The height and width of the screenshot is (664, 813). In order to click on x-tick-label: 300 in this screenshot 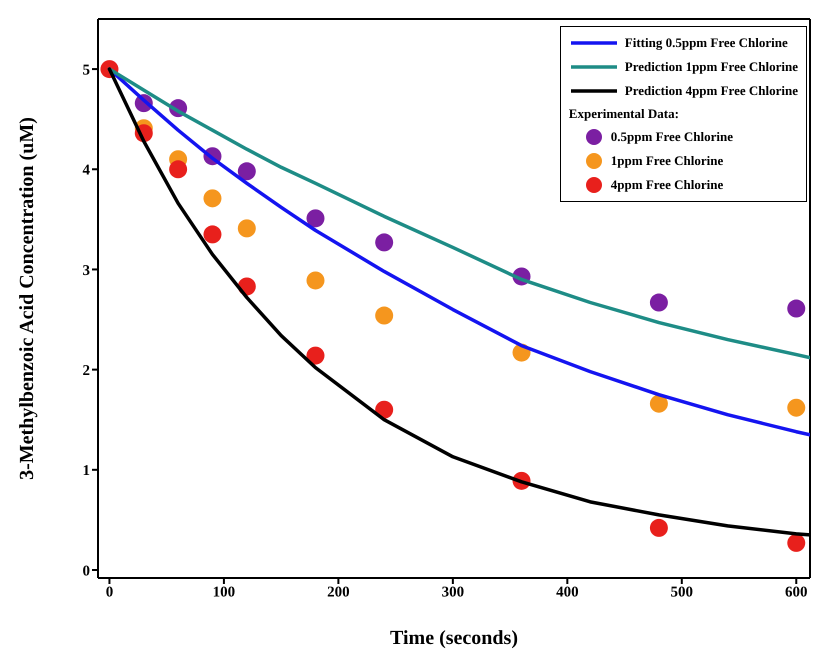, I will do `click(453, 592)`.